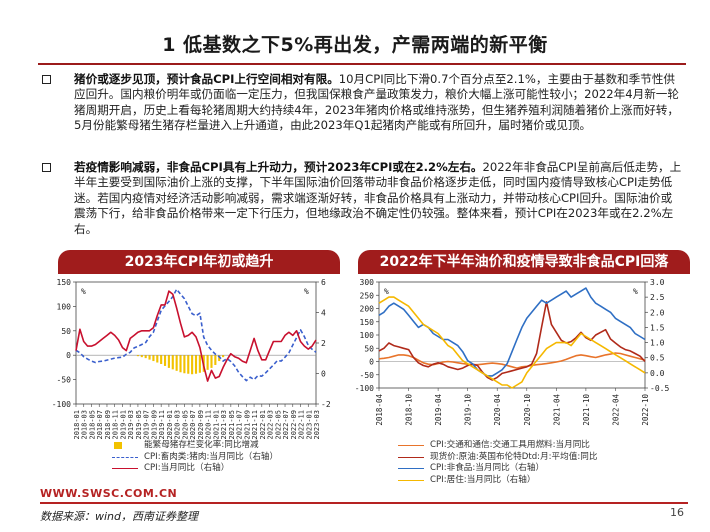  Describe the element at coordinates (178, 425) in the screenshot. I see `x-tick-label: 2020-03` at that location.